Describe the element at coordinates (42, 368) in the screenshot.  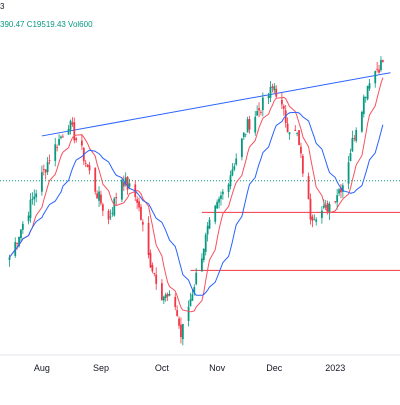
I see `x-tick-label: Aug` at that location.